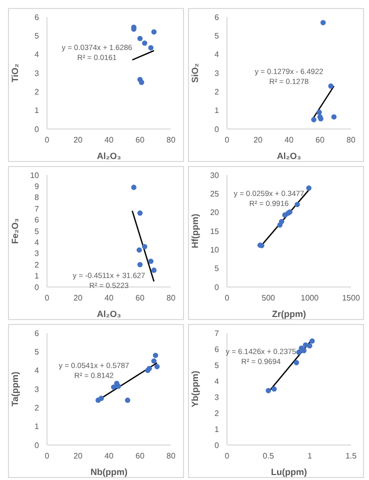  Describe the element at coordinates (309, 456) in the screenshot. I see `x-tick-label: 1` at that location.